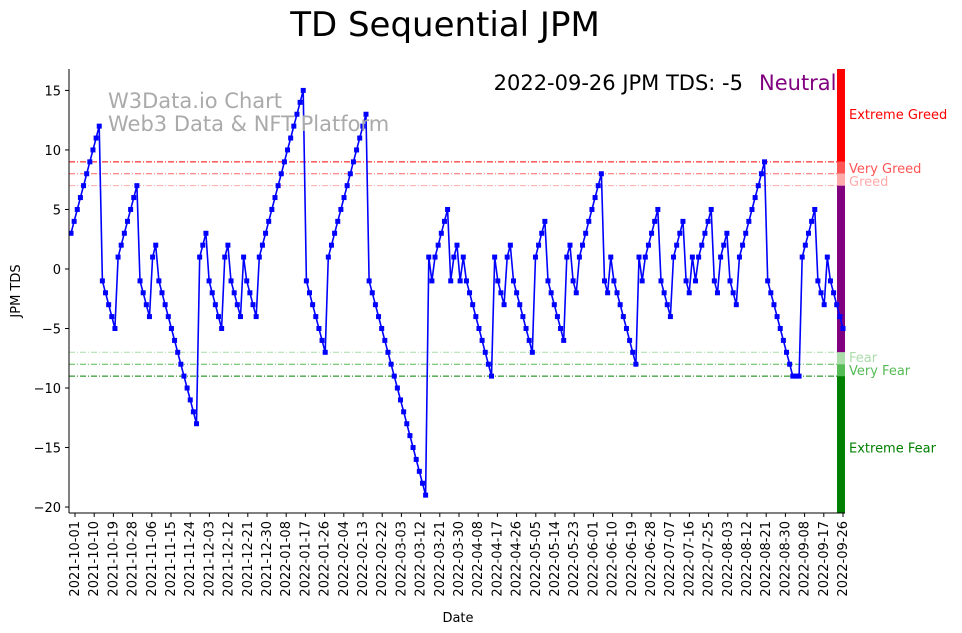  I want to click on x-tick-label: 2022-09-26, so click(843, 559).